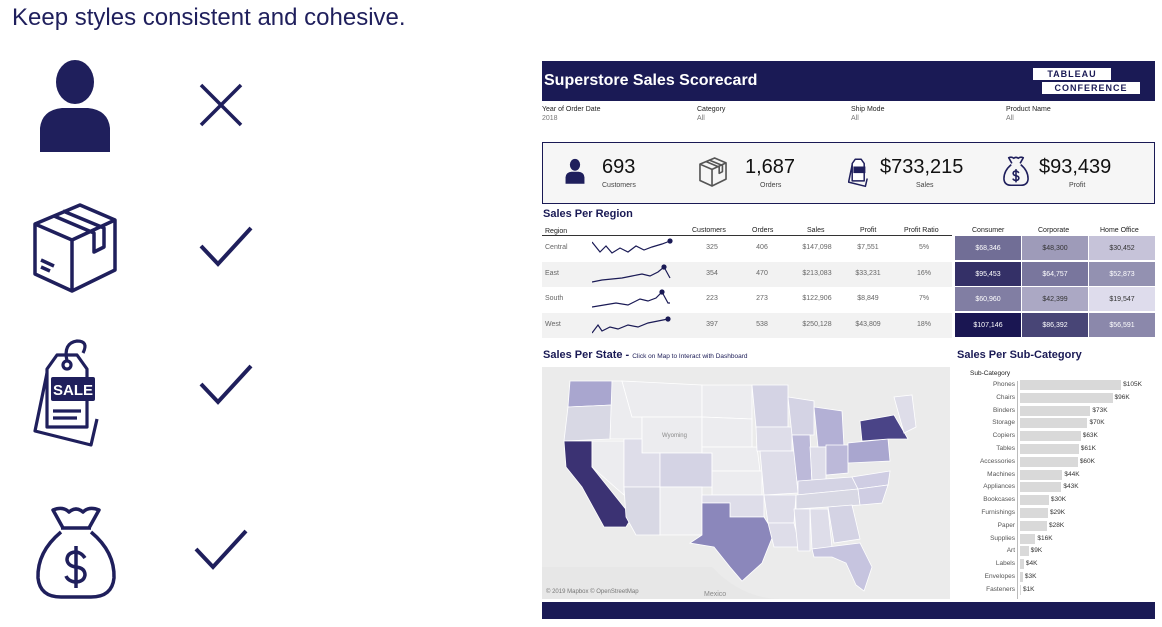 This screenshot has height=627, width=1162. I want to click on subcategory-value-label: $43K, so click(1071, 487).